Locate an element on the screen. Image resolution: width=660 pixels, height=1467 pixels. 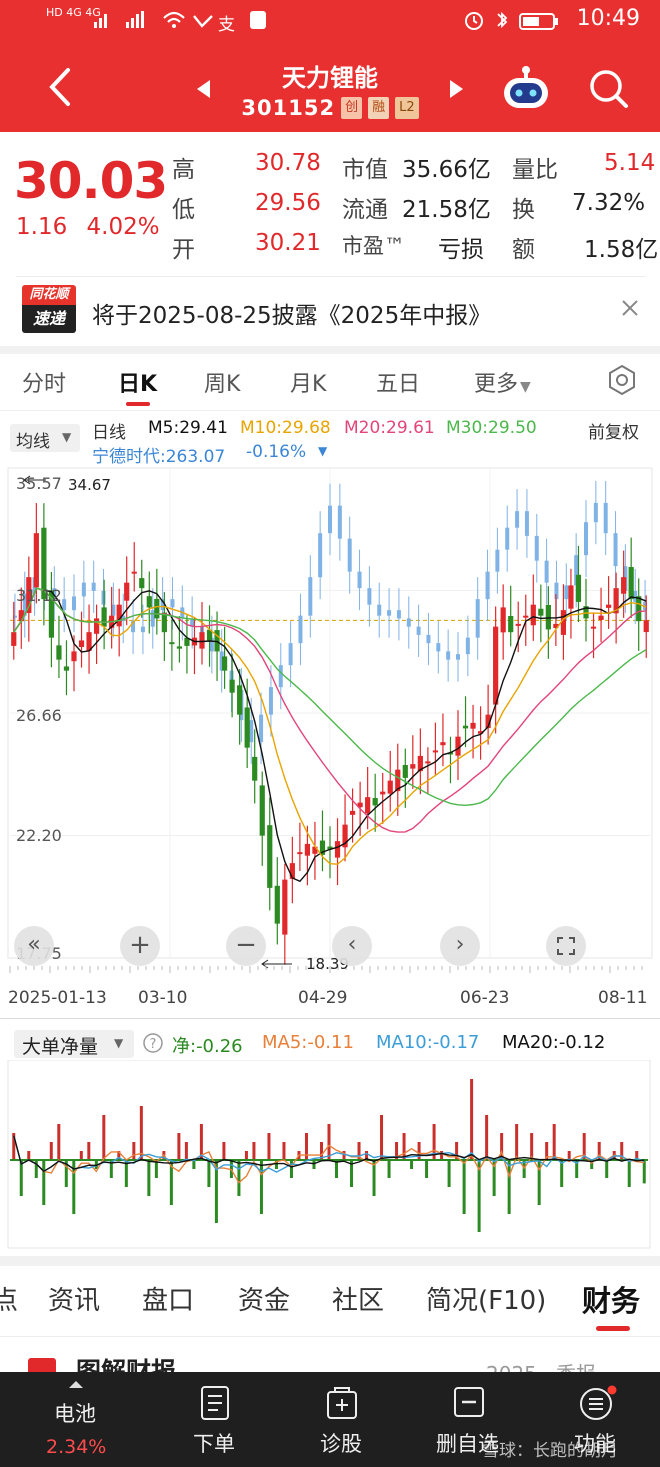
announcement-text: 将于2025-08-25披露《2025年中报》 is located at coordinates (292, 316).